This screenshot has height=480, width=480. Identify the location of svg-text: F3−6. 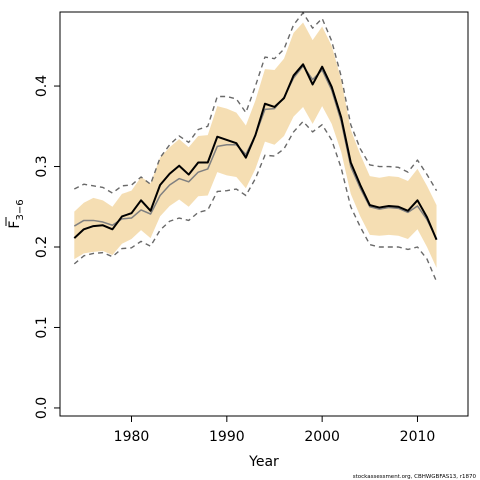
(16, 213).